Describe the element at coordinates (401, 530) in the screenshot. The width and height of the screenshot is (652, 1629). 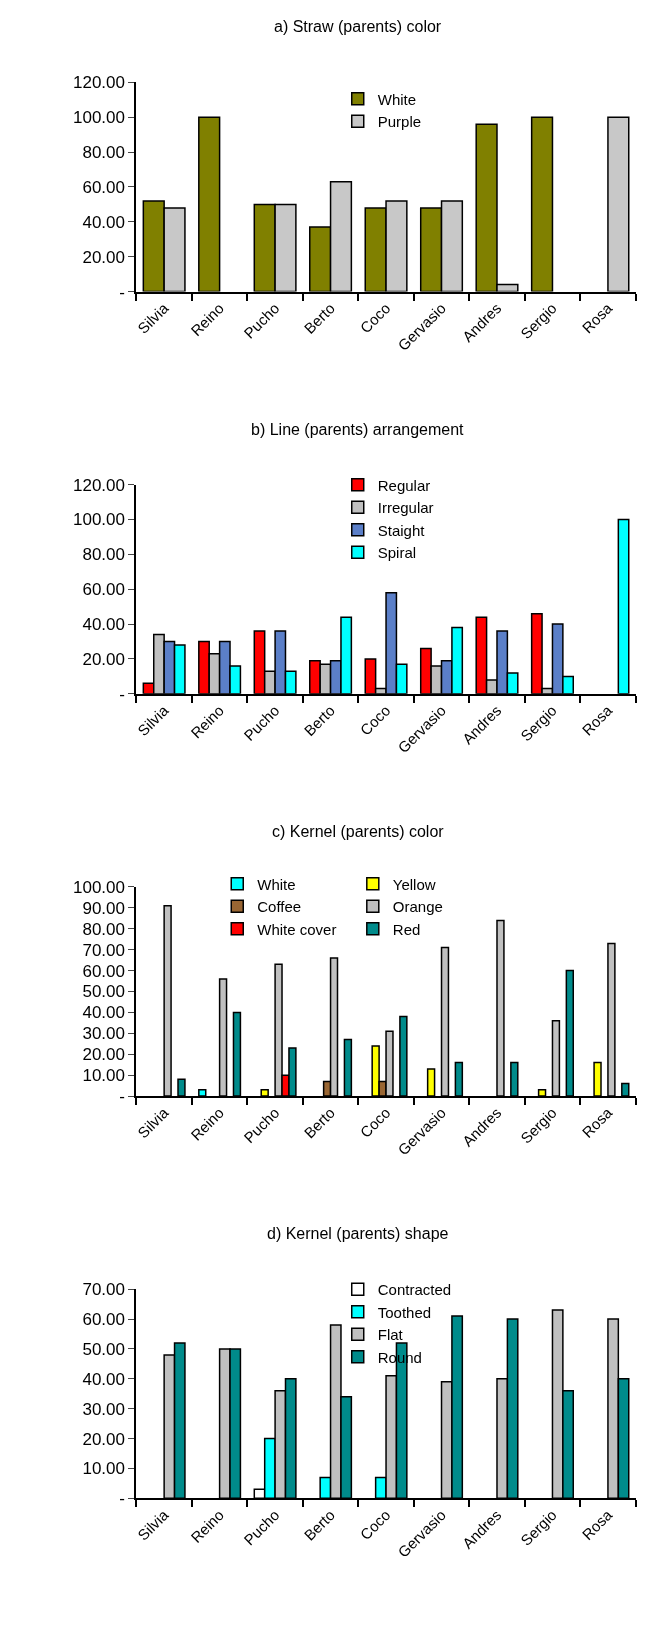
I see `legend-label: Staight` at that location.